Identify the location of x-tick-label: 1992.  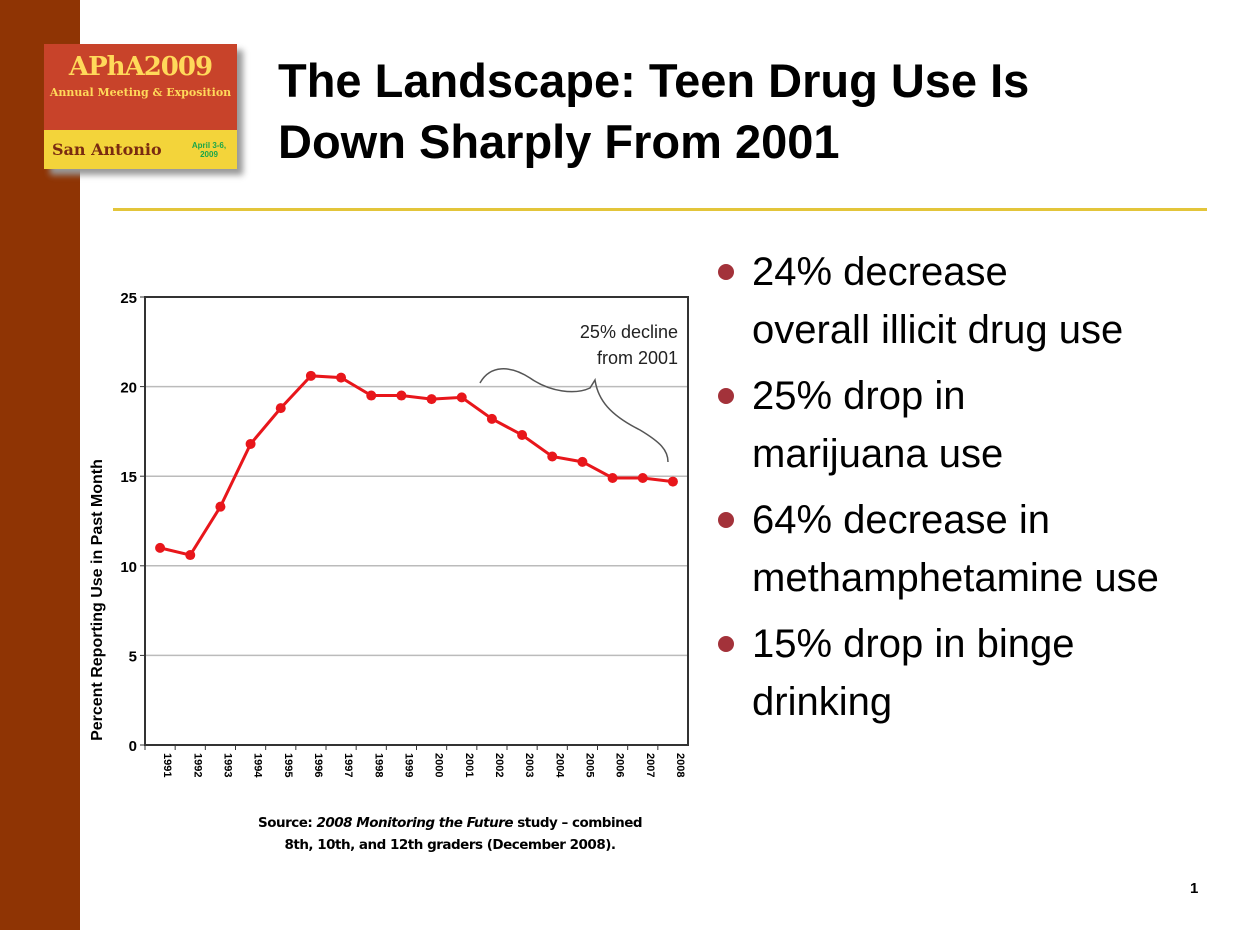
(197, 765).